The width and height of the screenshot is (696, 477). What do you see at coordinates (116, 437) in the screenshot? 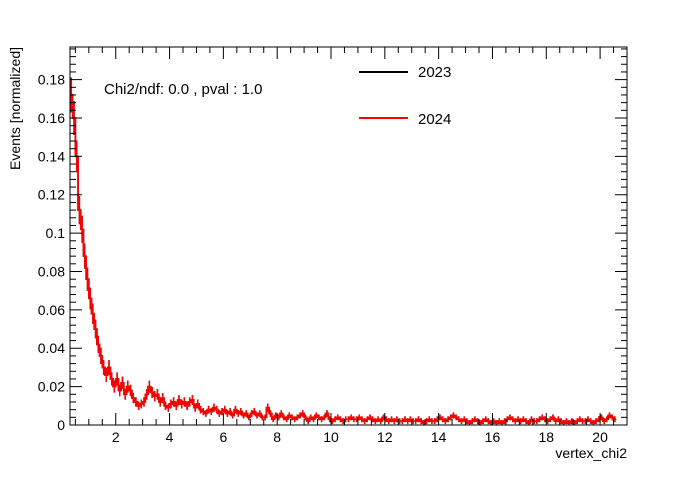
I see `x-tick-label: 2` at bounding box center [116, 437].